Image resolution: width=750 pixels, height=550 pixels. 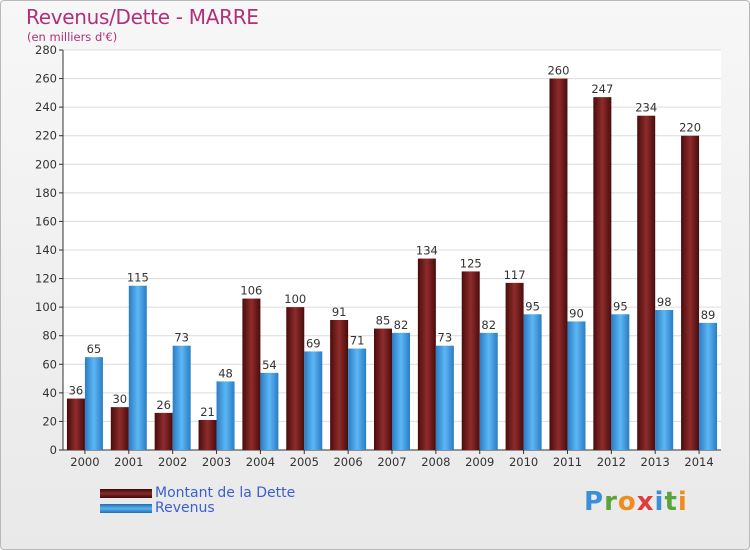 What do you see at coordinates (53, 450) in the screenshot?
I see `y-tick-label: 0` at bounding box center [53, 450].